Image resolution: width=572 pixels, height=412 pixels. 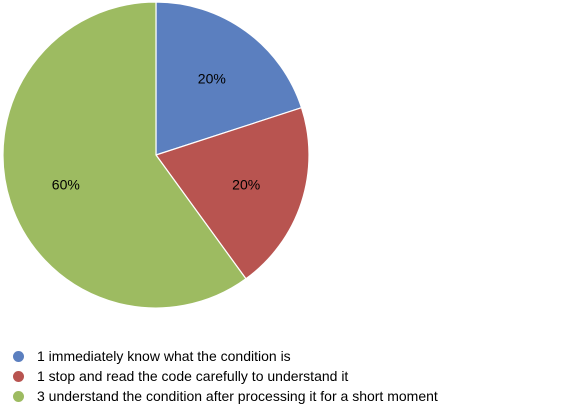 What do you see at coordinates (212, 78) in the screenshot?
I see `pie-slice-label-immediately-know: 20%` at bounding box center [212, 78].